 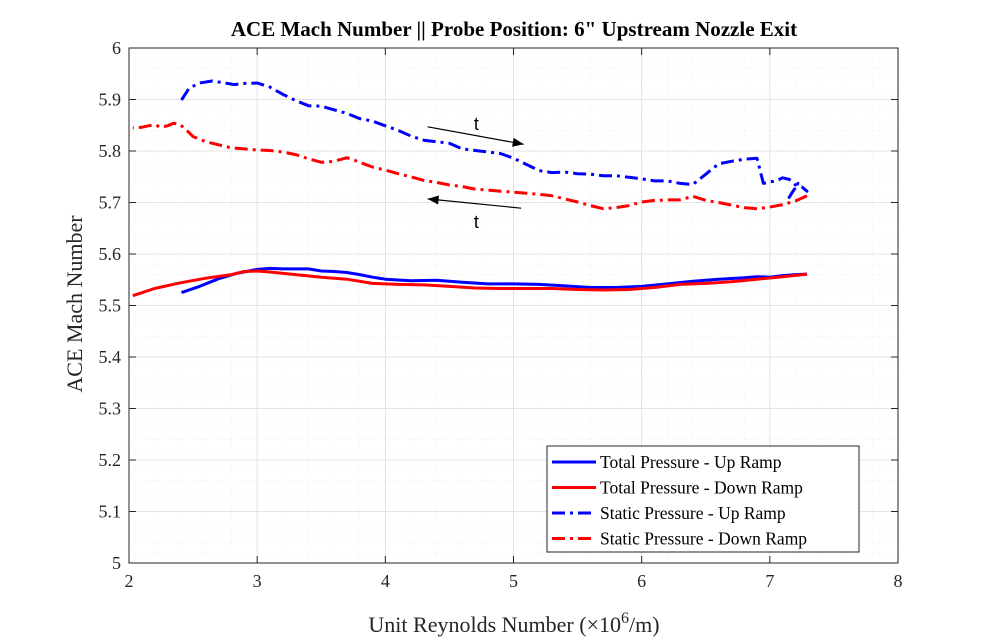 What do you see at coordinates (110, 512) in the screenshot?
I see `y-tick-label: 5.1` at bounding box center [110, 512].